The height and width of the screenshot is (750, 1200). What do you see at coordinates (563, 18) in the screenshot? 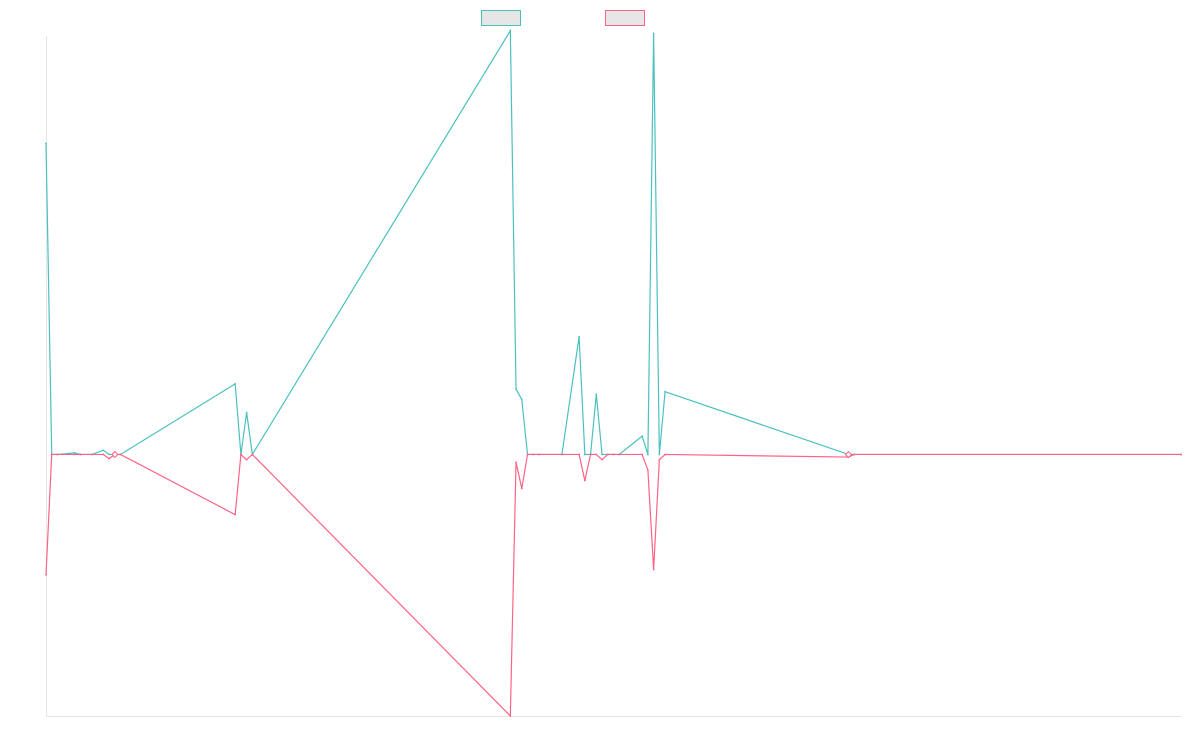
I see `legend` at bounding box center [563, 18].